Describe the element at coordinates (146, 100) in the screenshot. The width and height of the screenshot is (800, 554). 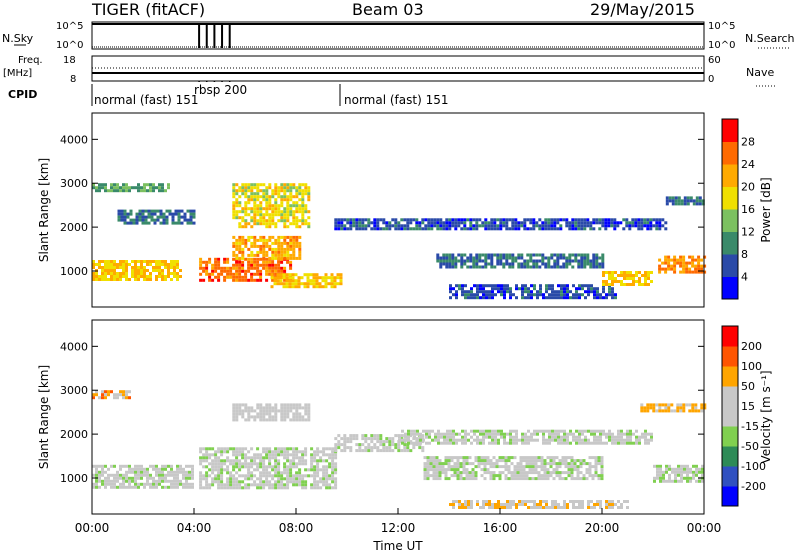
I see `cpid-segment-1: normal (fast) 151` at that location.